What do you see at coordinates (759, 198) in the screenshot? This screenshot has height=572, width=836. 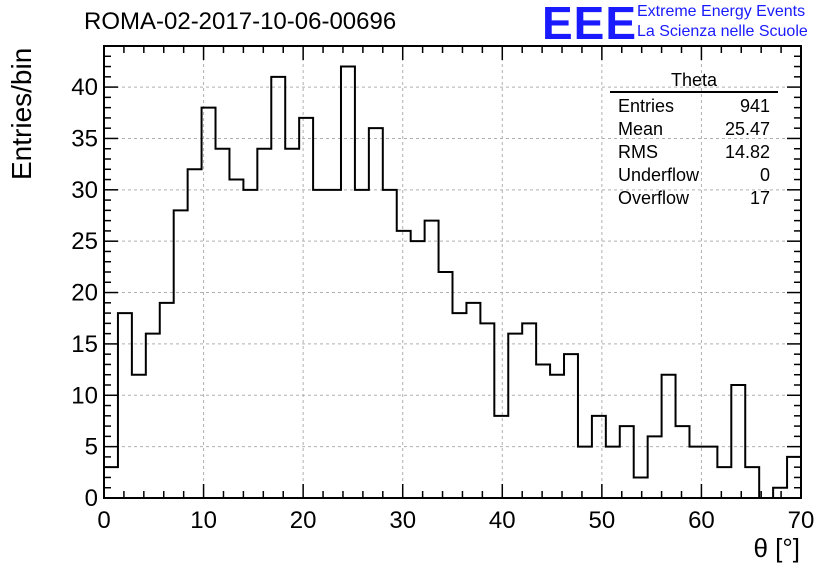 I see `stats-value: 17` at bounding box center [759, 198].